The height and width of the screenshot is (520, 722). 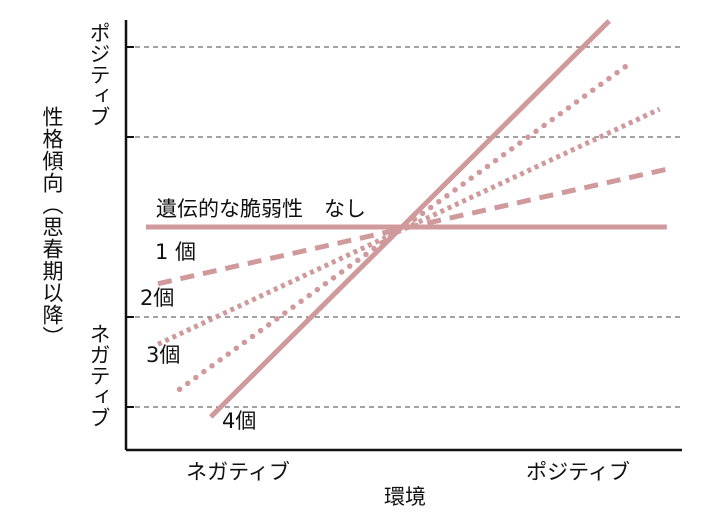 I want to click on x-tick-label-negative: ネガティブ, so click(x=238, y=472).